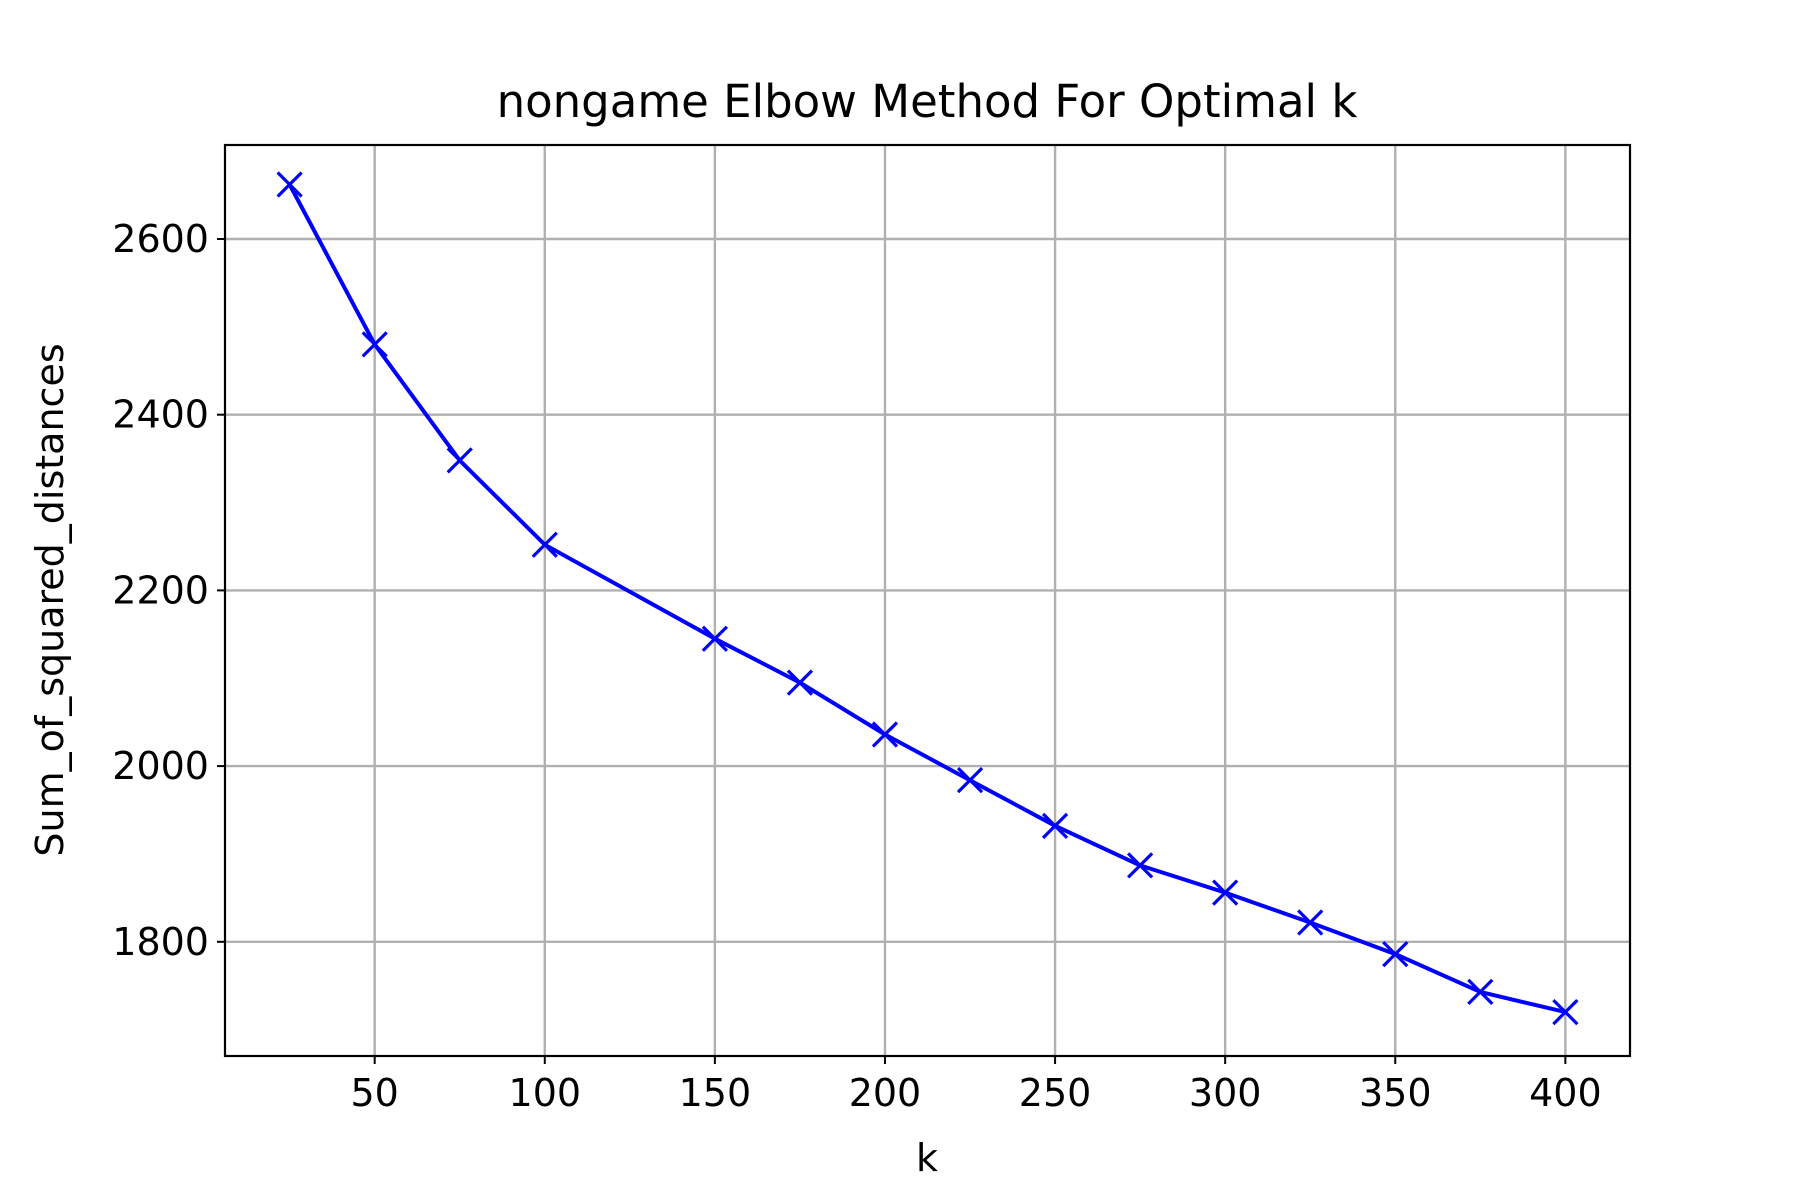 The image size is (1800, 1200). I want to click on x-tick-label: 50, so click(375, 1093).